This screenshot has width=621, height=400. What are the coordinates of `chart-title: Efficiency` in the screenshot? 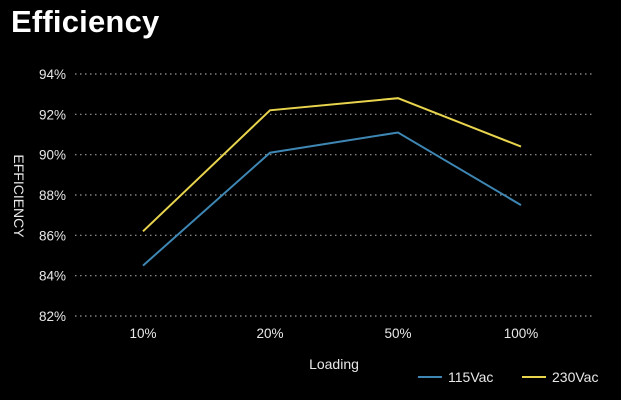 It's located at (85, 21).